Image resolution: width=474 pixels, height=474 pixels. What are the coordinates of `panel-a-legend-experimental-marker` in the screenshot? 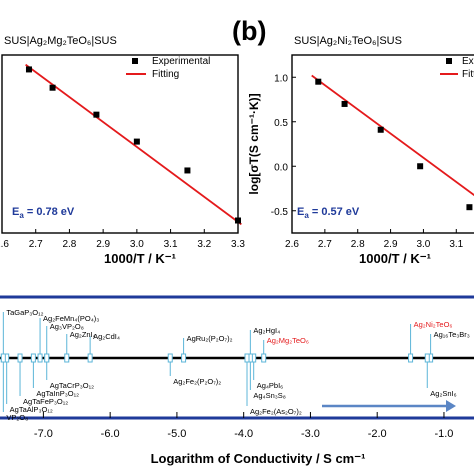 It's located at (135, 61).